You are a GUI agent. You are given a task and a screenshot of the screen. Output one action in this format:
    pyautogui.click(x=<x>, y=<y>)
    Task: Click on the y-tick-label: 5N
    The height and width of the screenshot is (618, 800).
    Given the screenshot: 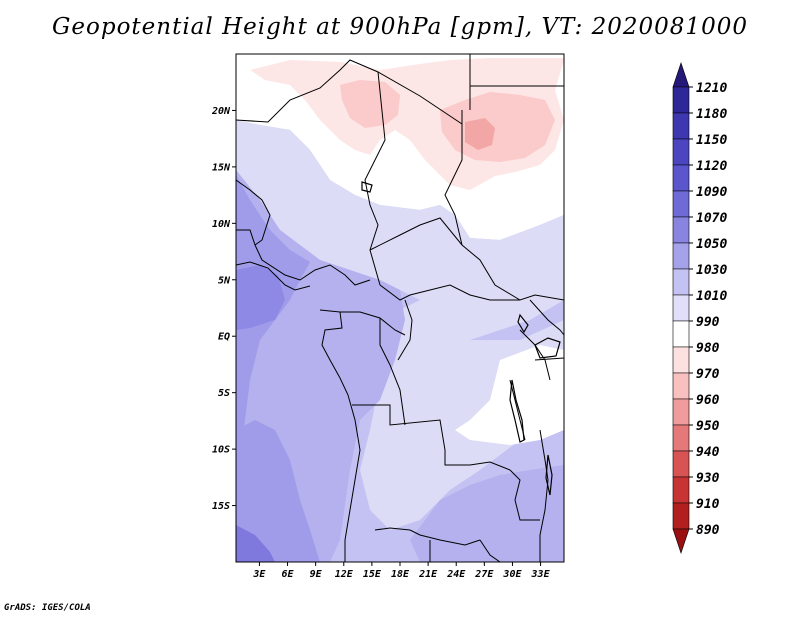 What is the action you would take?
    pyautogui.click(x=224, y=280)
    